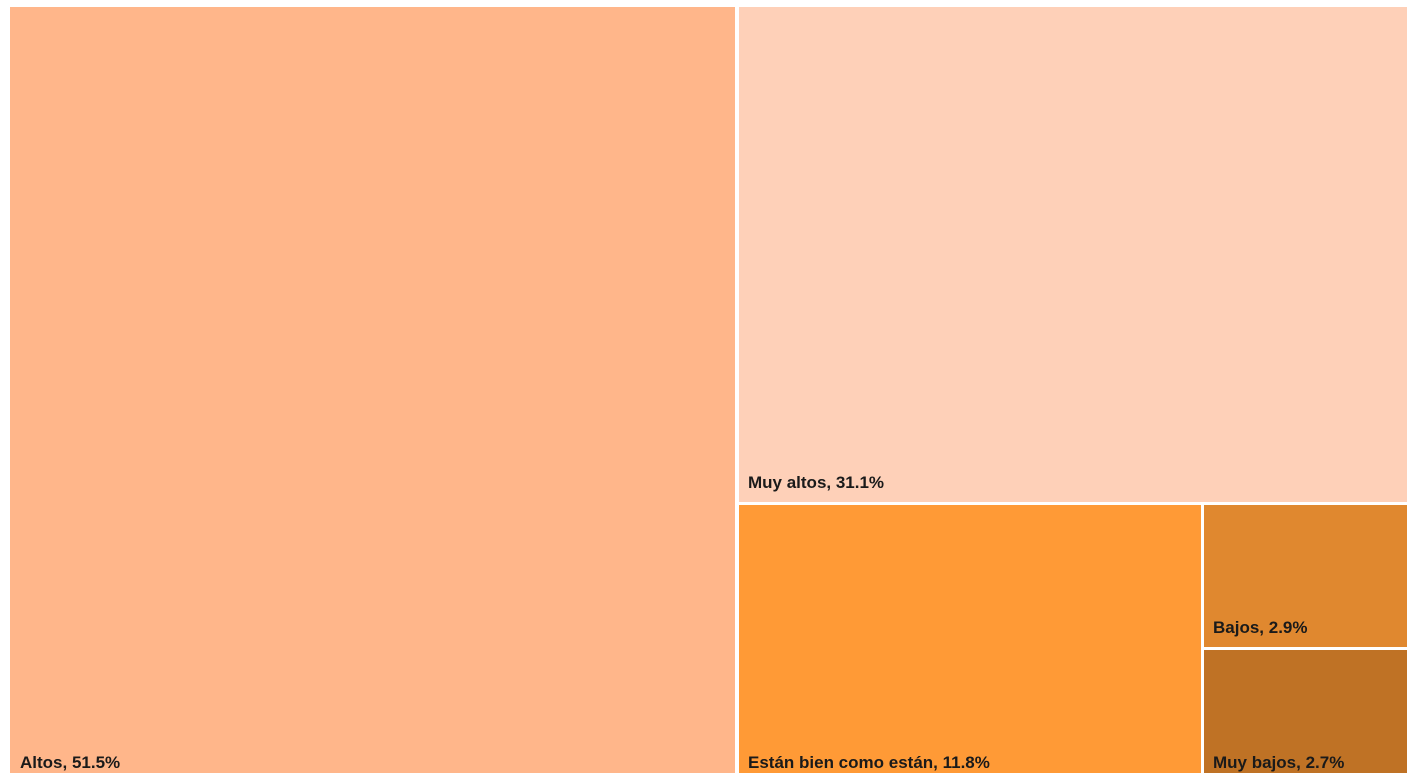 The height and width of the screenshot is (777, 1407). Describe the element at coordinates (1278, 762) in the screenshot. I see `tile-label: Muy bajos, 2.7%` at that location.